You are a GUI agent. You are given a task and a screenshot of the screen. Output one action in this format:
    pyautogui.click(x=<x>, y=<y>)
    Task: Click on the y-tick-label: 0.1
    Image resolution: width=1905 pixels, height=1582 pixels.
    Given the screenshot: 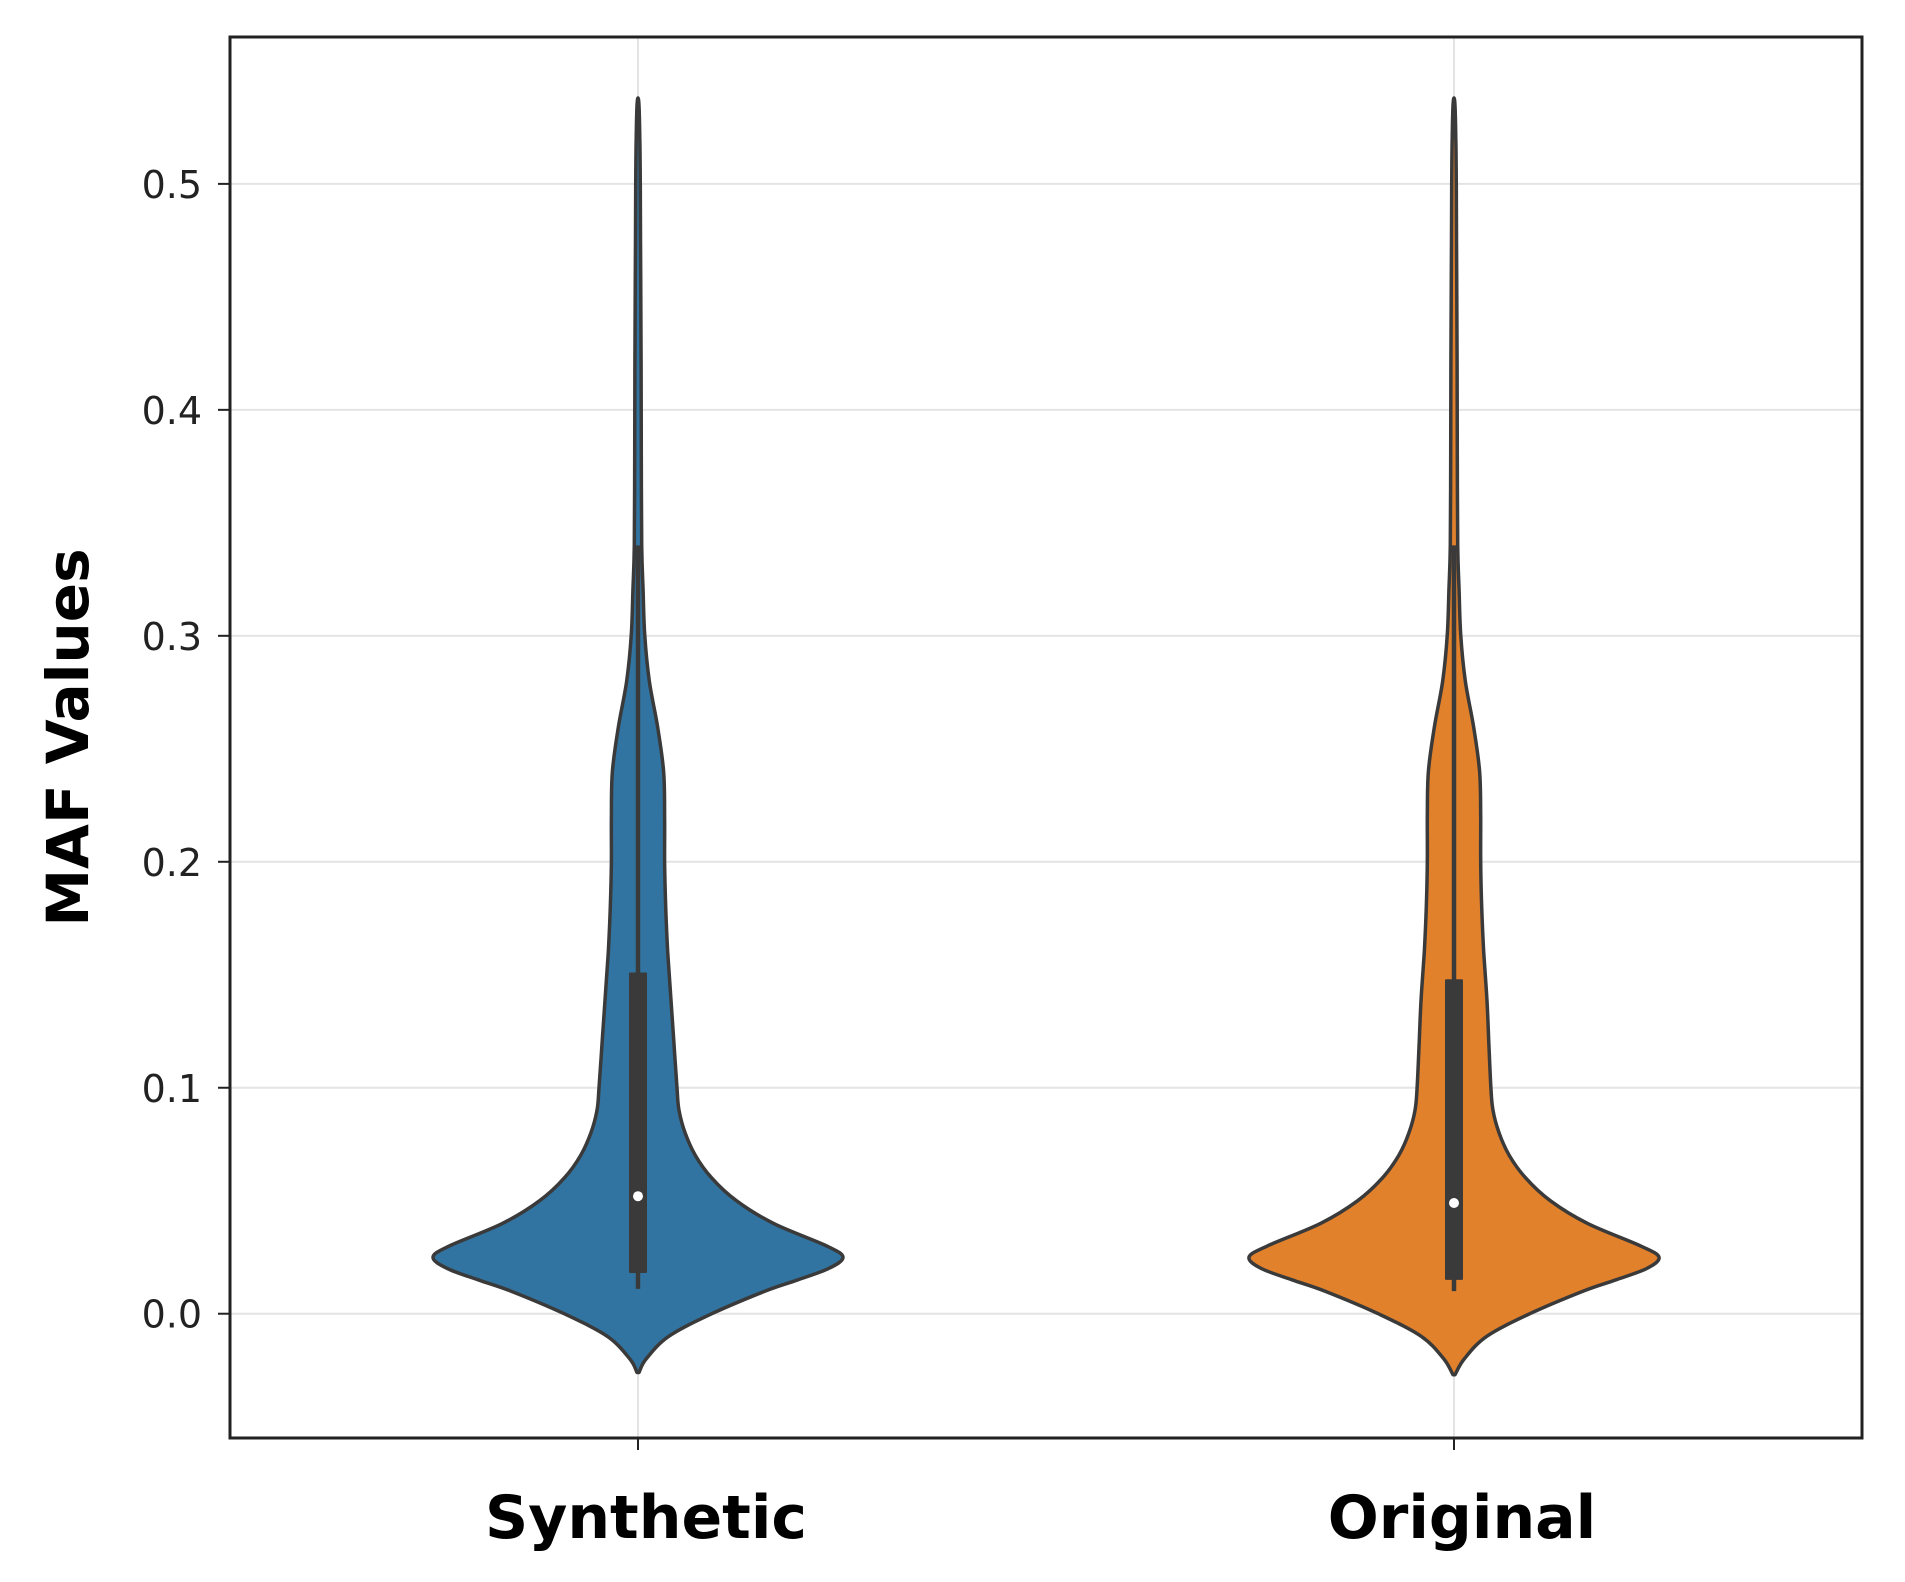 What is the action you would take?
    pyautogui.click(x=172, y=1089)
    